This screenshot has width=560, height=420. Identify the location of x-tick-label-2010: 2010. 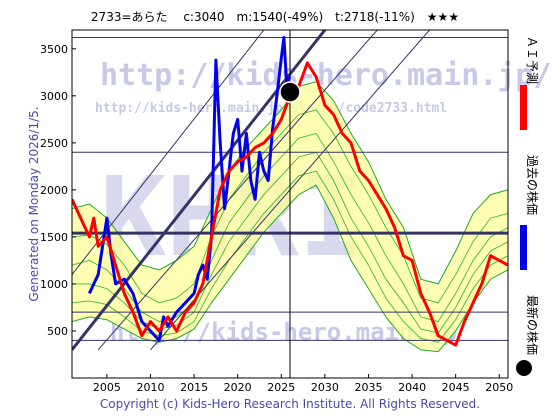
(150, 387).